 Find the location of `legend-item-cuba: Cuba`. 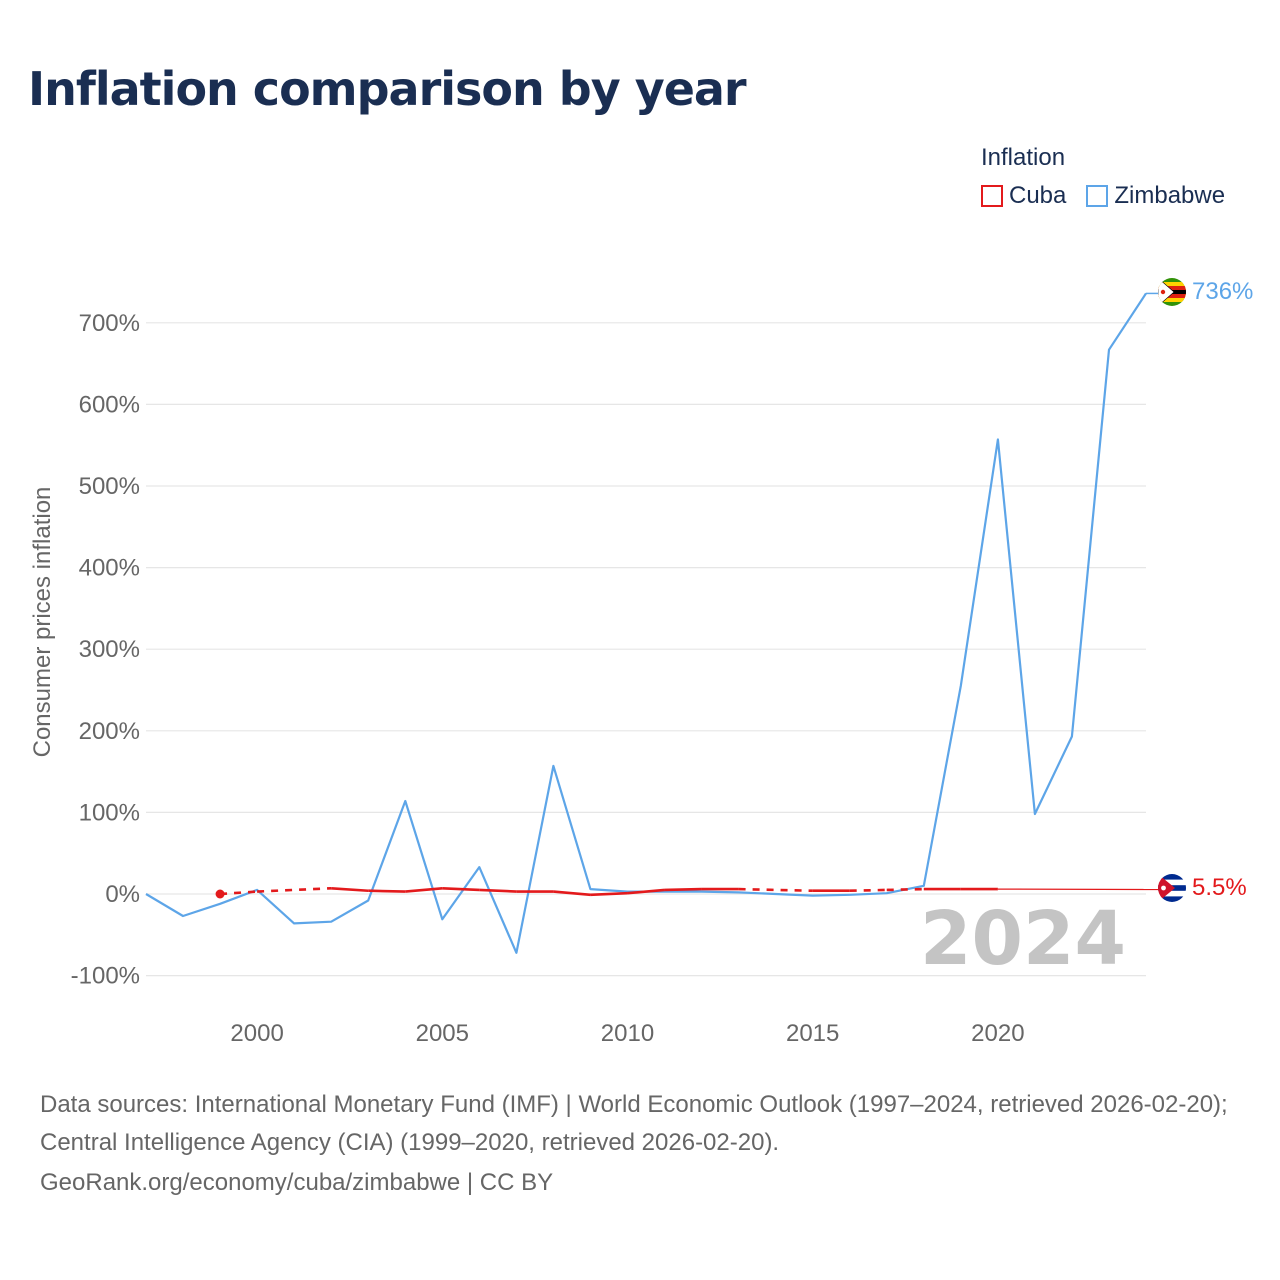

legend-item-cuba: Cuba is located at coordinates (1023, 196).